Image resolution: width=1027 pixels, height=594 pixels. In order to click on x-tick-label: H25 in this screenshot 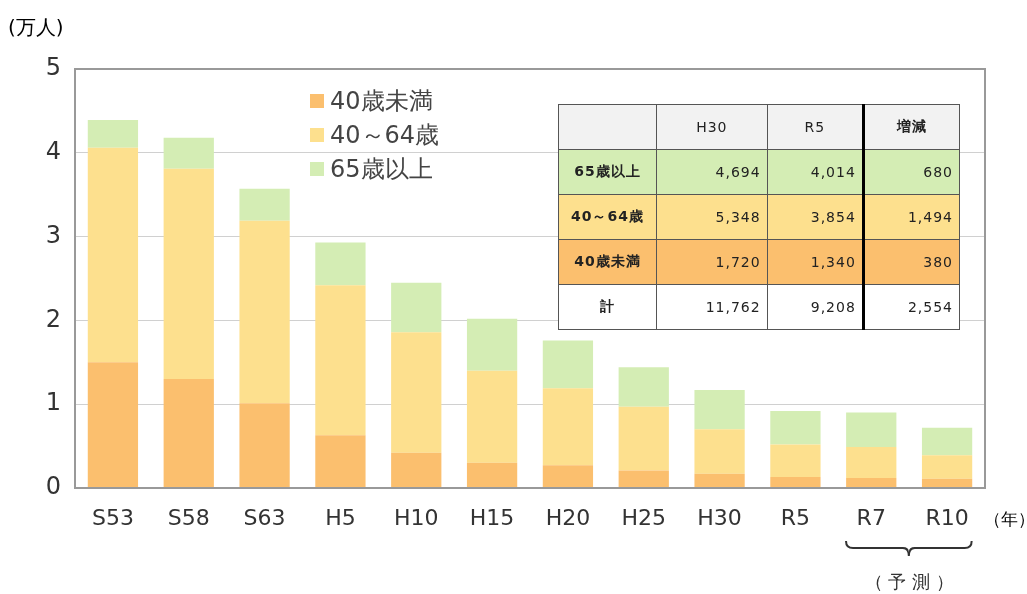, I will do `click(644, 517)`.